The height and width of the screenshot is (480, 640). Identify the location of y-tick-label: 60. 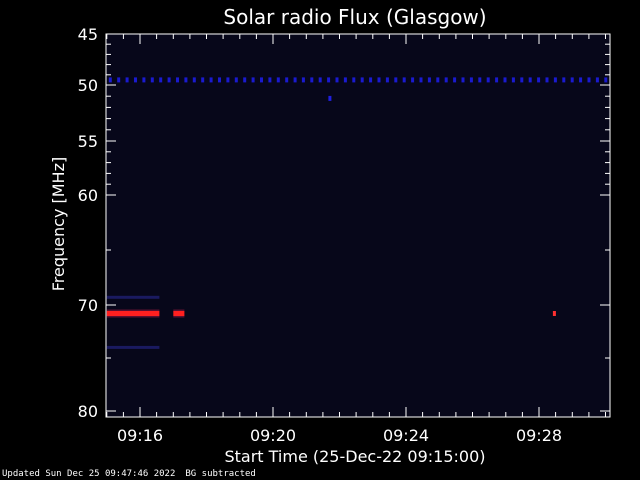
(88, 195).